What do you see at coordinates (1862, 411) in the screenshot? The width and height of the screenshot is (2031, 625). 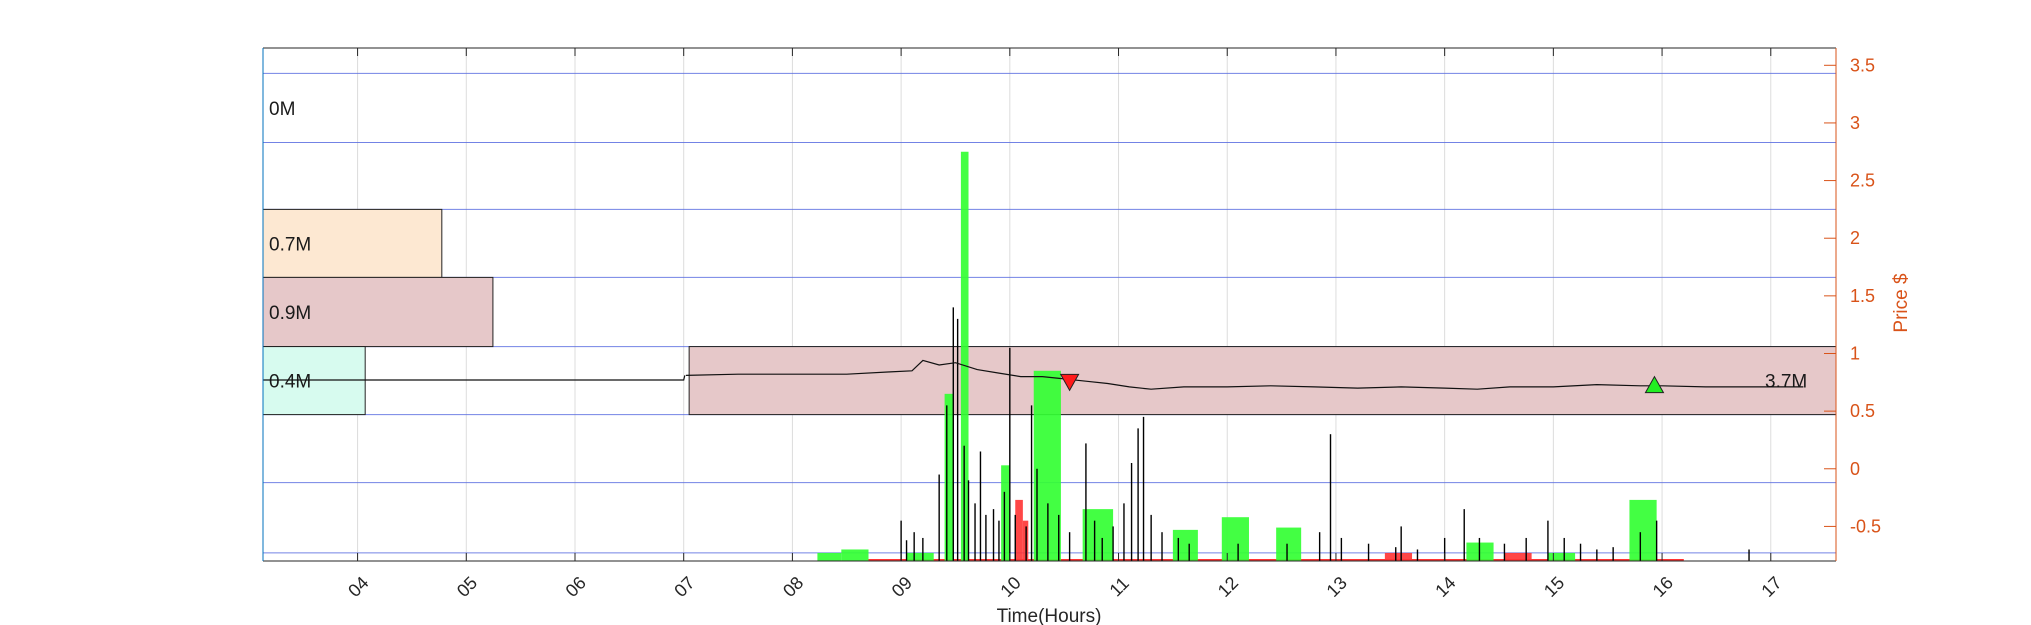 I see `y-tick-label: 0.5` at bounding box center [1862, 411].